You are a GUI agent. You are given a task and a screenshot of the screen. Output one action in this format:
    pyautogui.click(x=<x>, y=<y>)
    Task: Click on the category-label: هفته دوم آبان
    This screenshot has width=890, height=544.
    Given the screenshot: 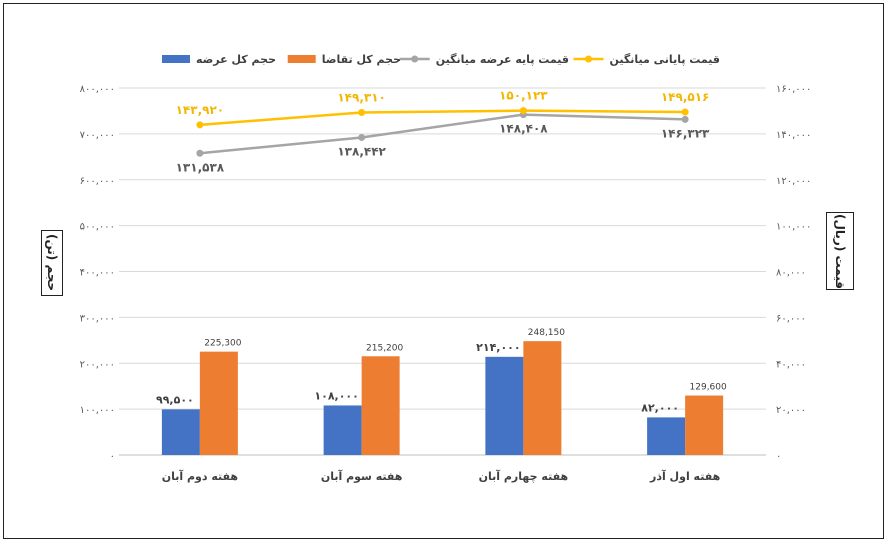 What is the action you would take?
    pyautogui.click(x=200, y=476)
    